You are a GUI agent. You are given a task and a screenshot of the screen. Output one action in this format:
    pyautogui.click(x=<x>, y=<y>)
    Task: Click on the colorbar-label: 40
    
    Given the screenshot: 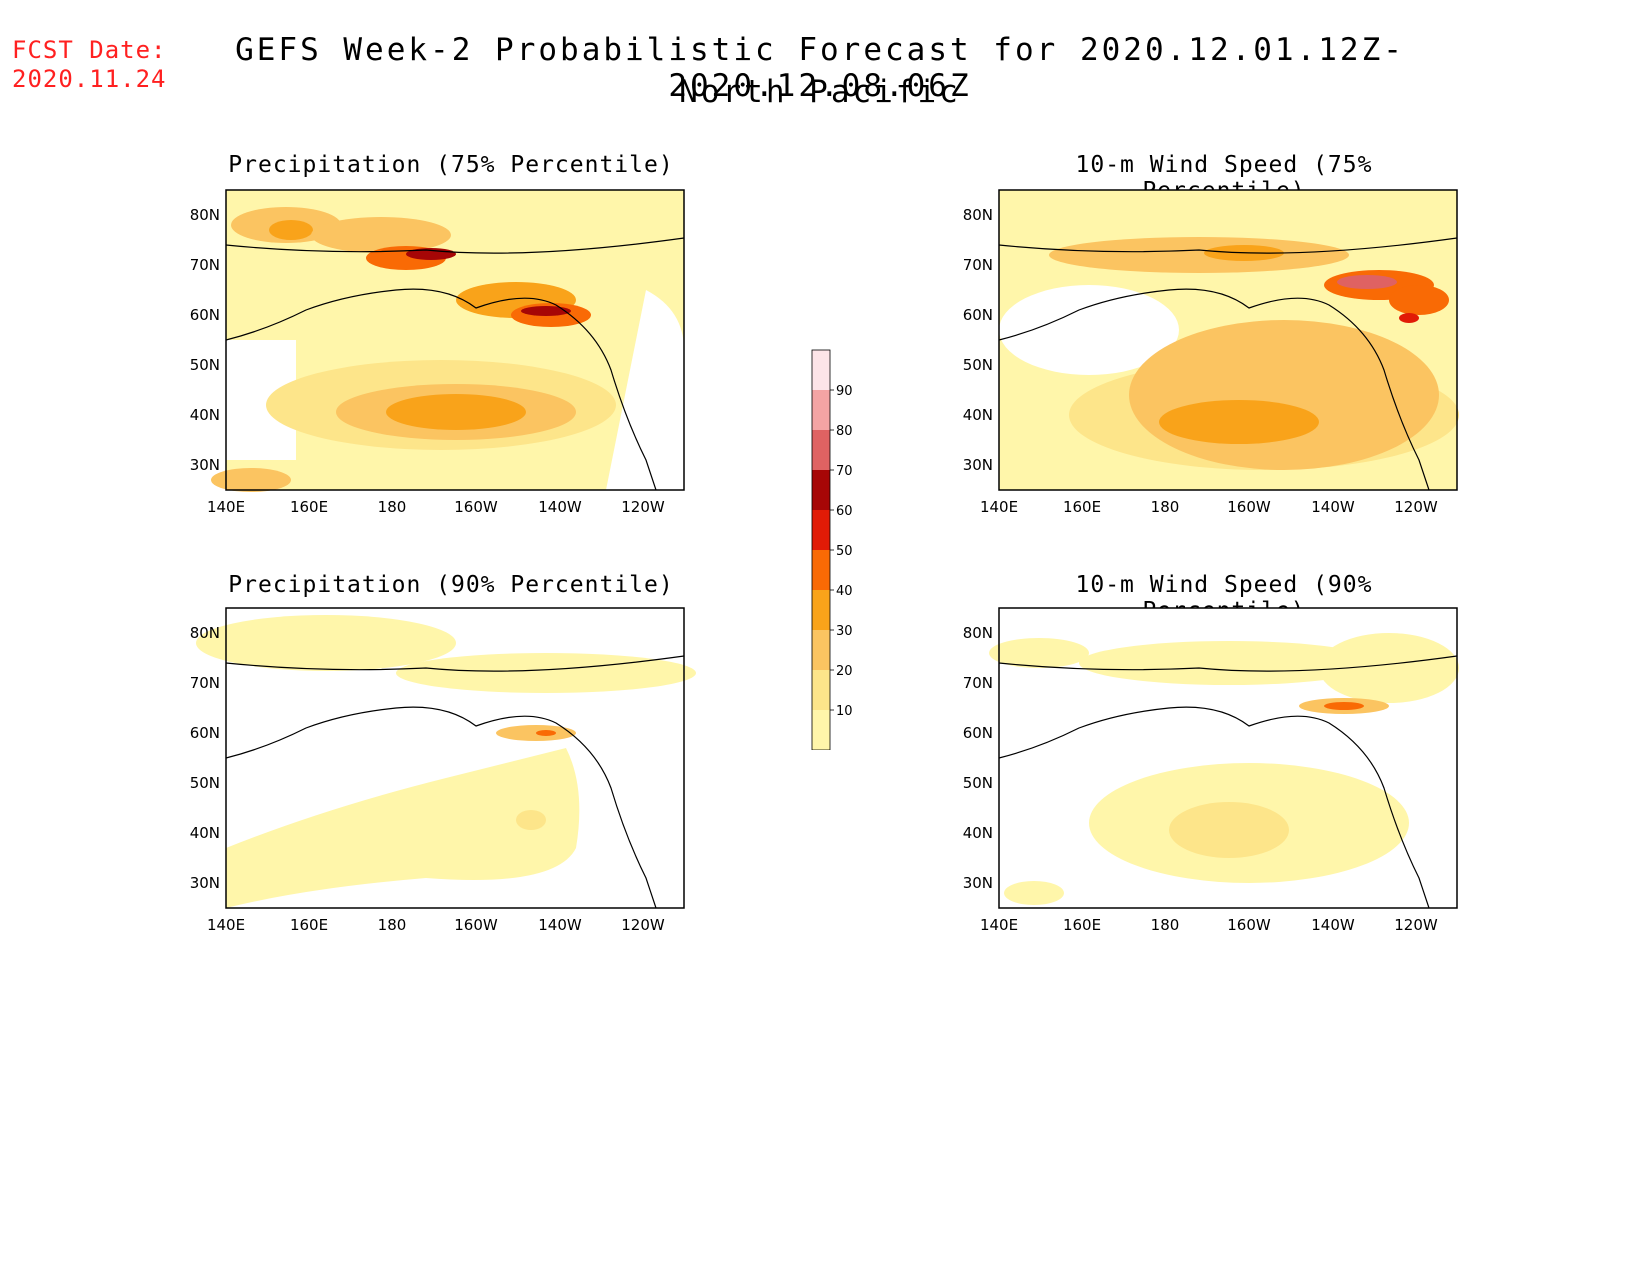 What is the action you would take?
    pyautogui.click(x=844, y=591)
    